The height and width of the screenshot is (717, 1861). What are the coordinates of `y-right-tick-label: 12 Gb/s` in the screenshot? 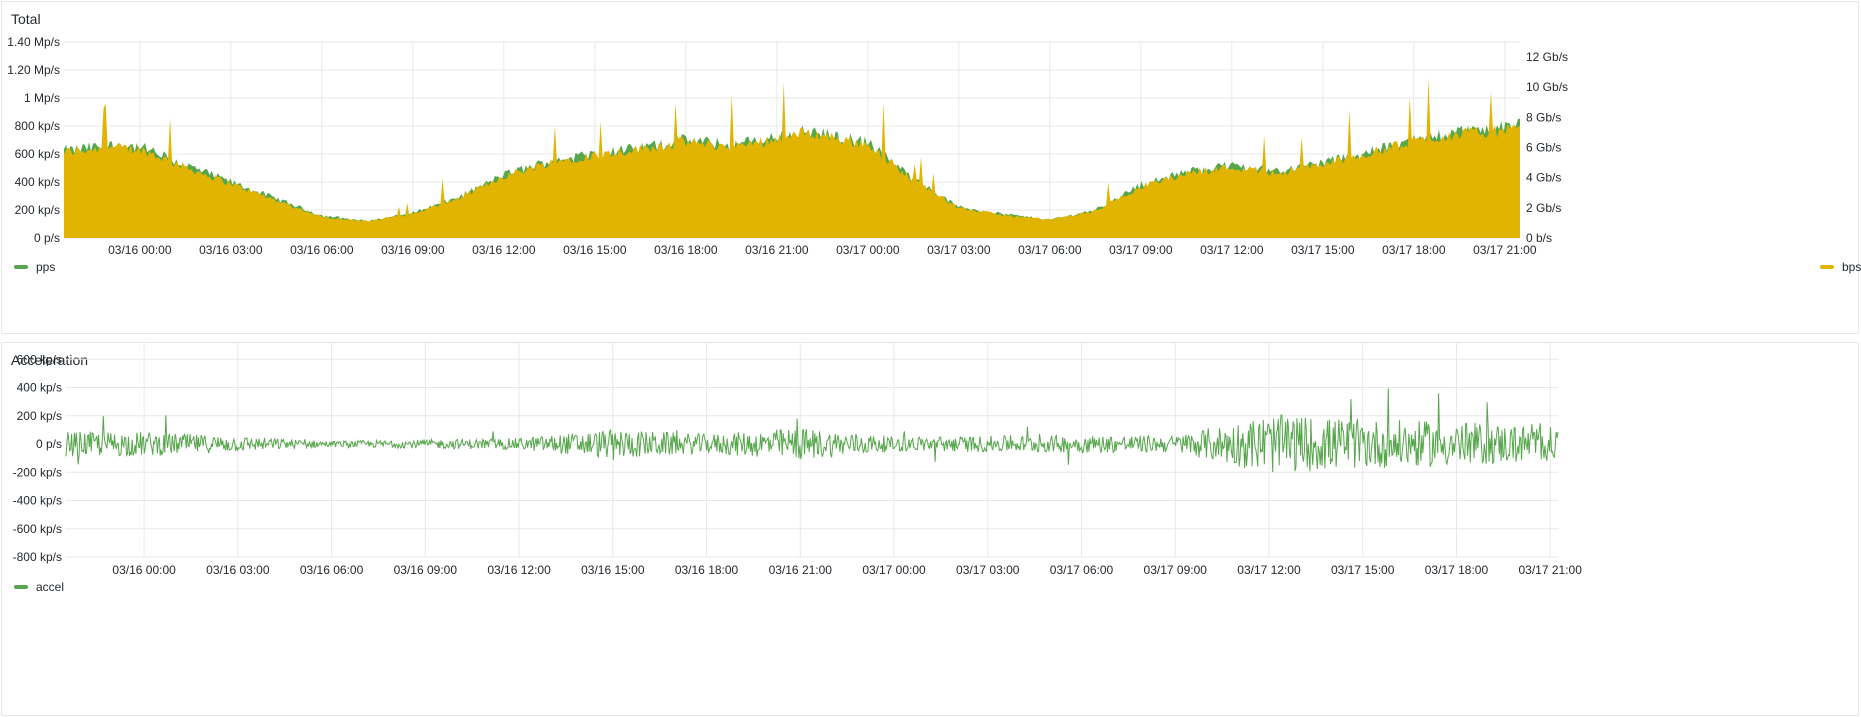 It's located at (1547, 57).